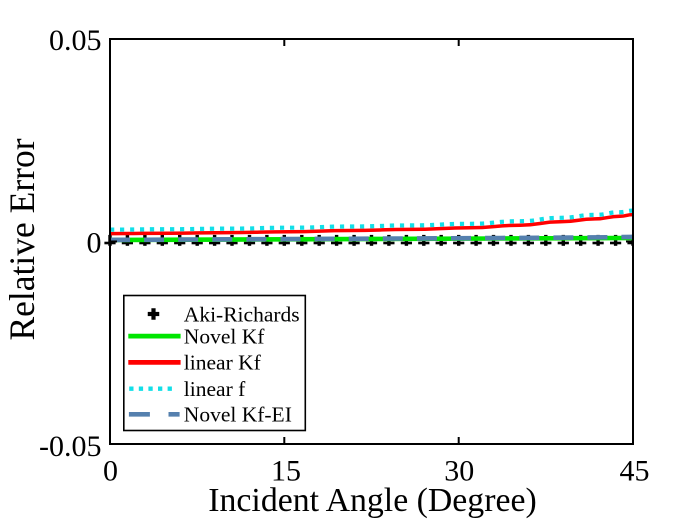 This screenshot has height=525, width=700. Describe the element at coordinates (459, 471) in the screenshot. I see `svg-text: 30` at that location.